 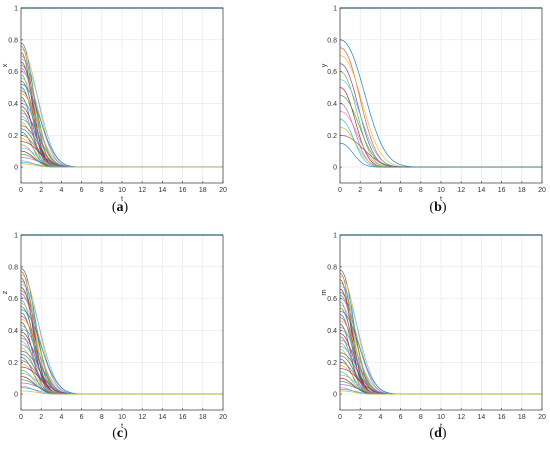 I want to click on panel-caption: (a), so click(x=120, y=207).